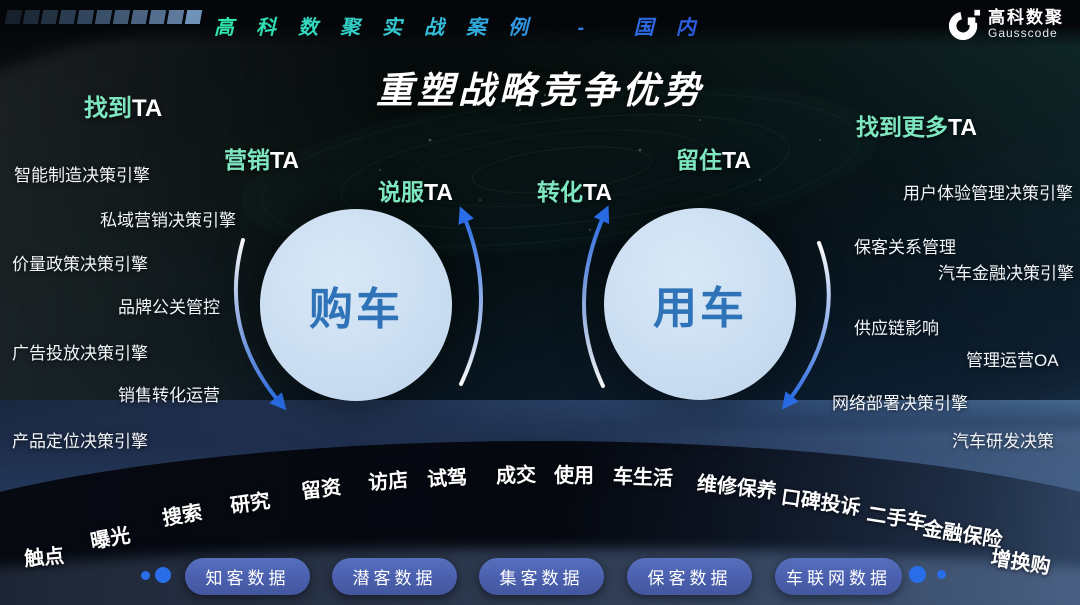  Describe the element at coordinates (541, 576) in the screenshot. I see `data-button-gather: 集客数据` at that location.